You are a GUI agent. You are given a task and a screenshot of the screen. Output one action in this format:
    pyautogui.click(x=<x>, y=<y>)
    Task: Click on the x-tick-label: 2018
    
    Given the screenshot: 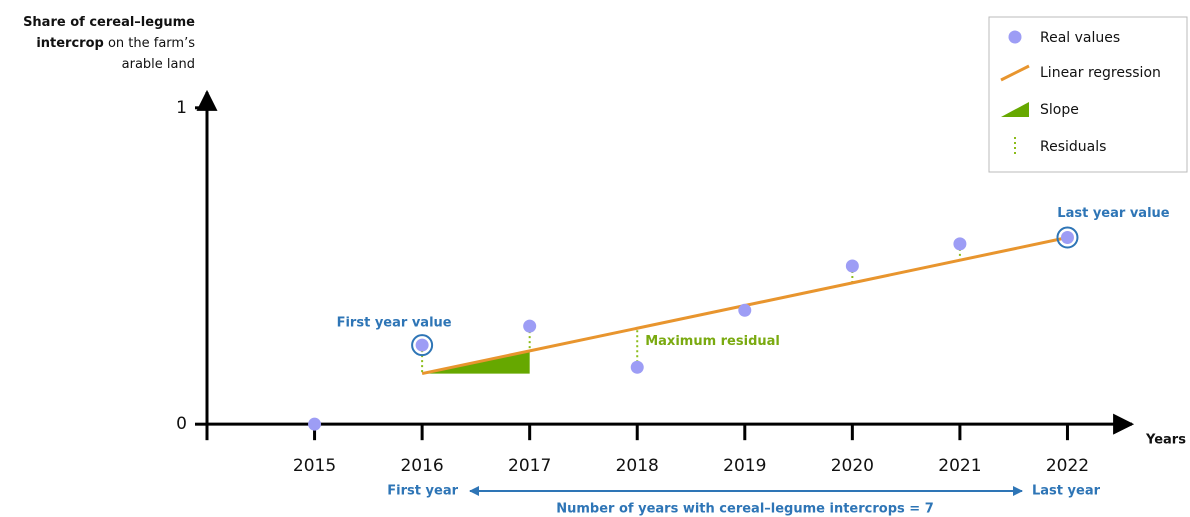 What is the action you would take?
    pyautogui.click(x=637, y=466)
    